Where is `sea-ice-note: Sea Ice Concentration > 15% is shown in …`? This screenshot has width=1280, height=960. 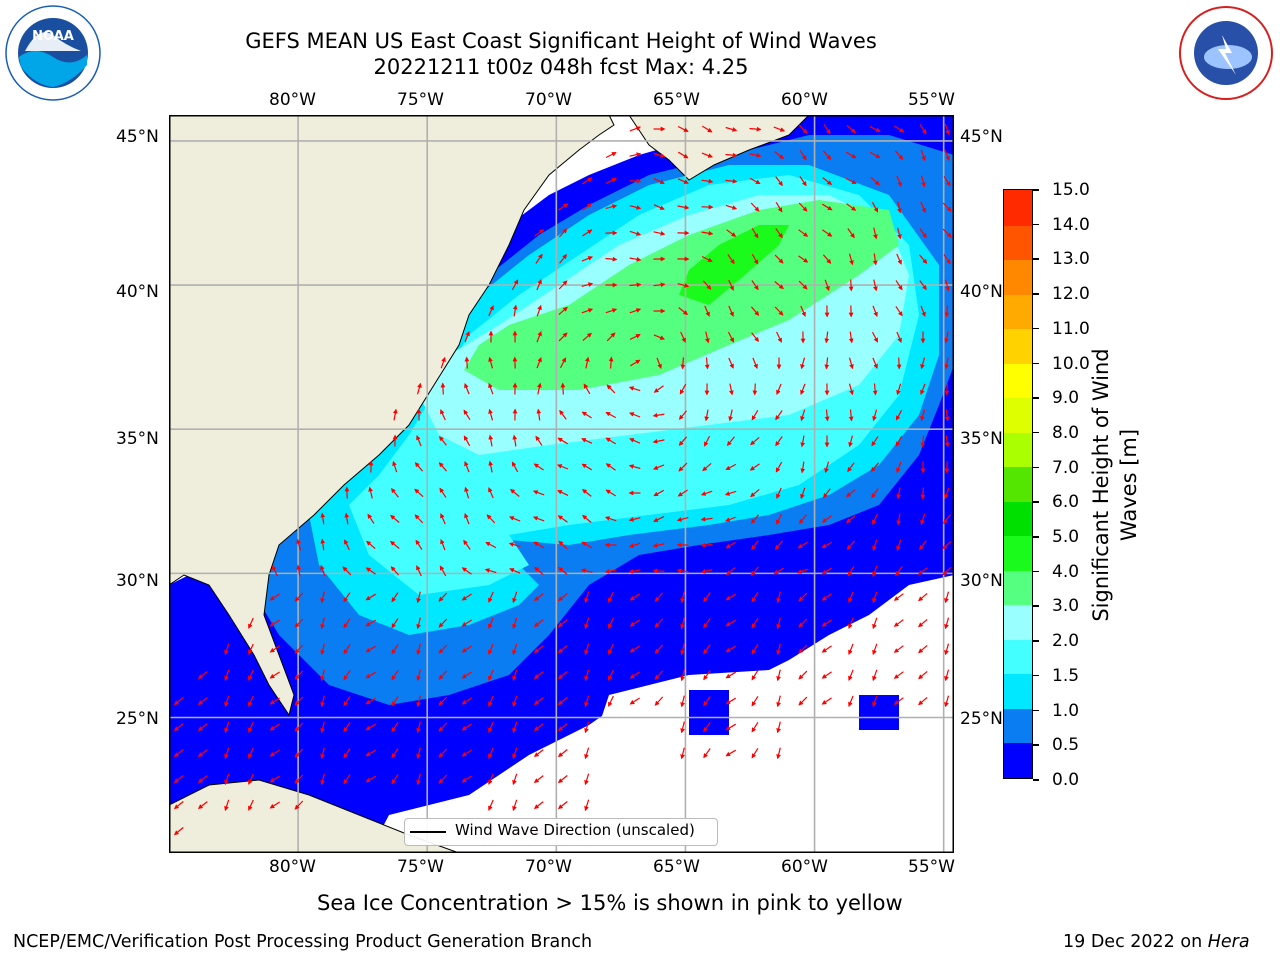 sea-ice-note: Sea Ice Concentration > 15% is shown in … is located at coordinates (610, 903).